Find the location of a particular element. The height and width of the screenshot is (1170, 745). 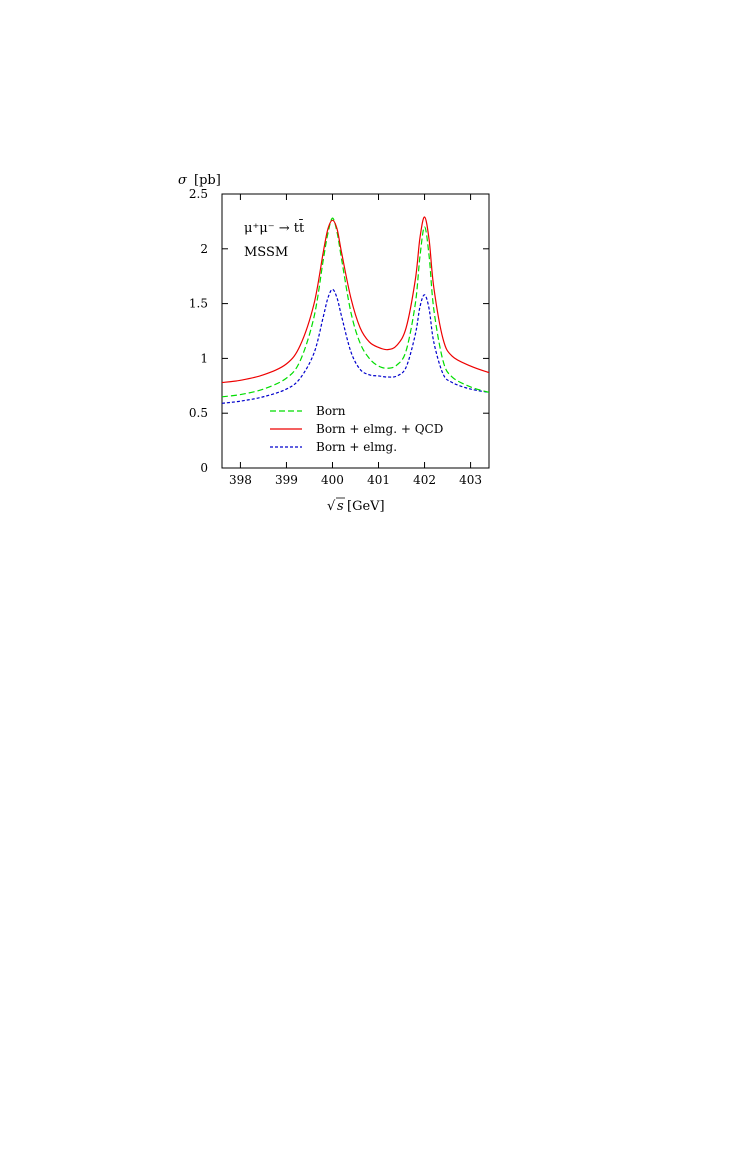

axis-ticks: 398 399 400 401 402 403 0 0.5 1 1.5 2 2.5 is located at coordinates (339, 337).